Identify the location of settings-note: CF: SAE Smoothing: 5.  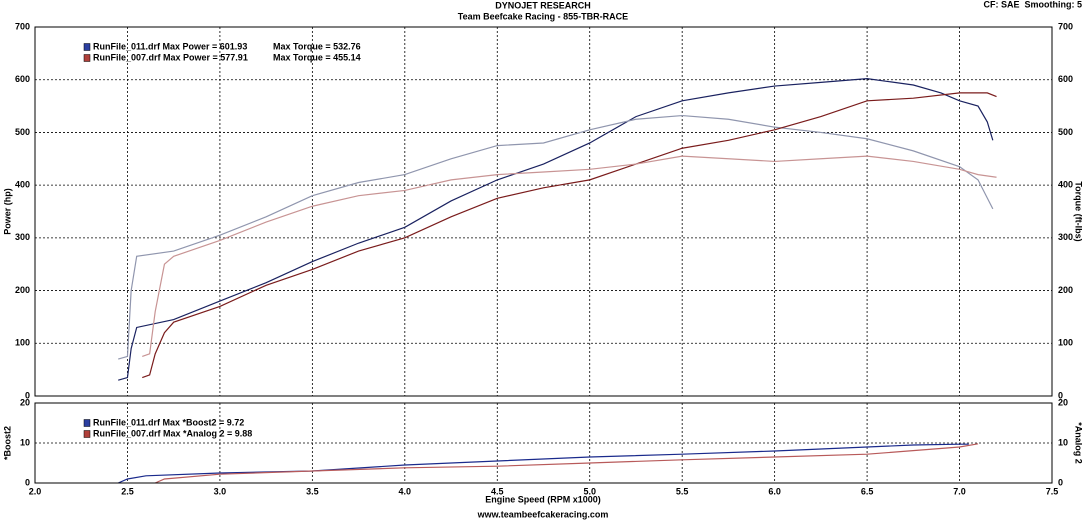
(1033, 4).